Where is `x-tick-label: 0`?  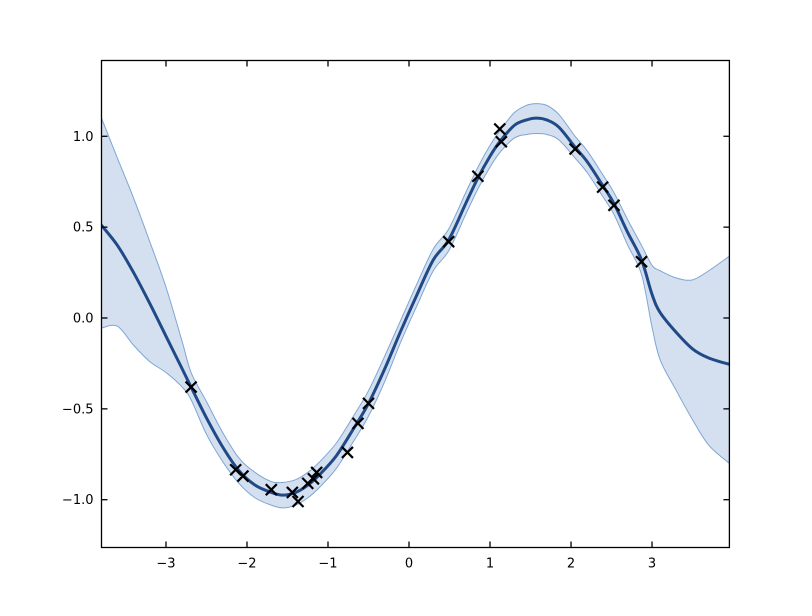 x-tick-label: 0 is located at coordinates (409, 564).